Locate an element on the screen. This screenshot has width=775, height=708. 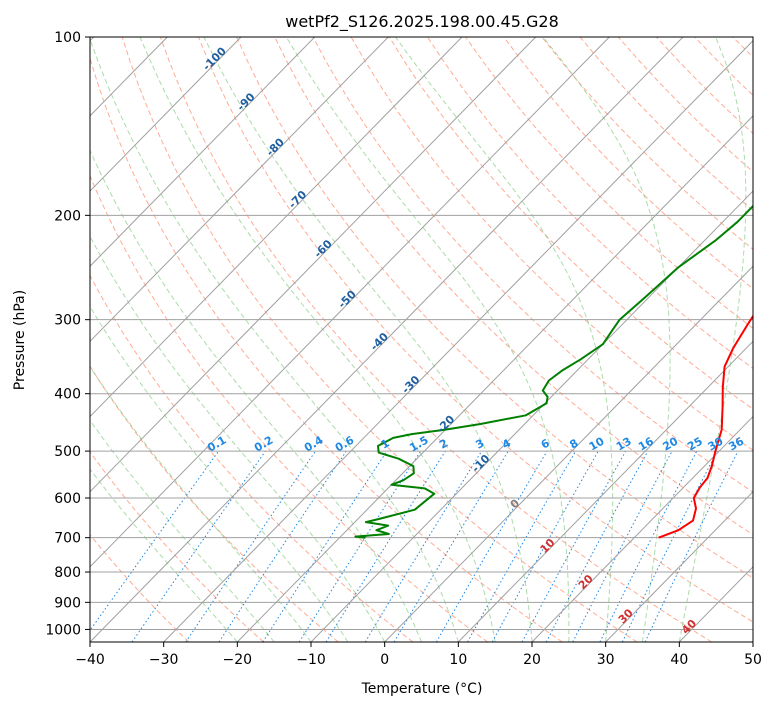
y-tick-label: 200 is located at coordinates (67, 216).